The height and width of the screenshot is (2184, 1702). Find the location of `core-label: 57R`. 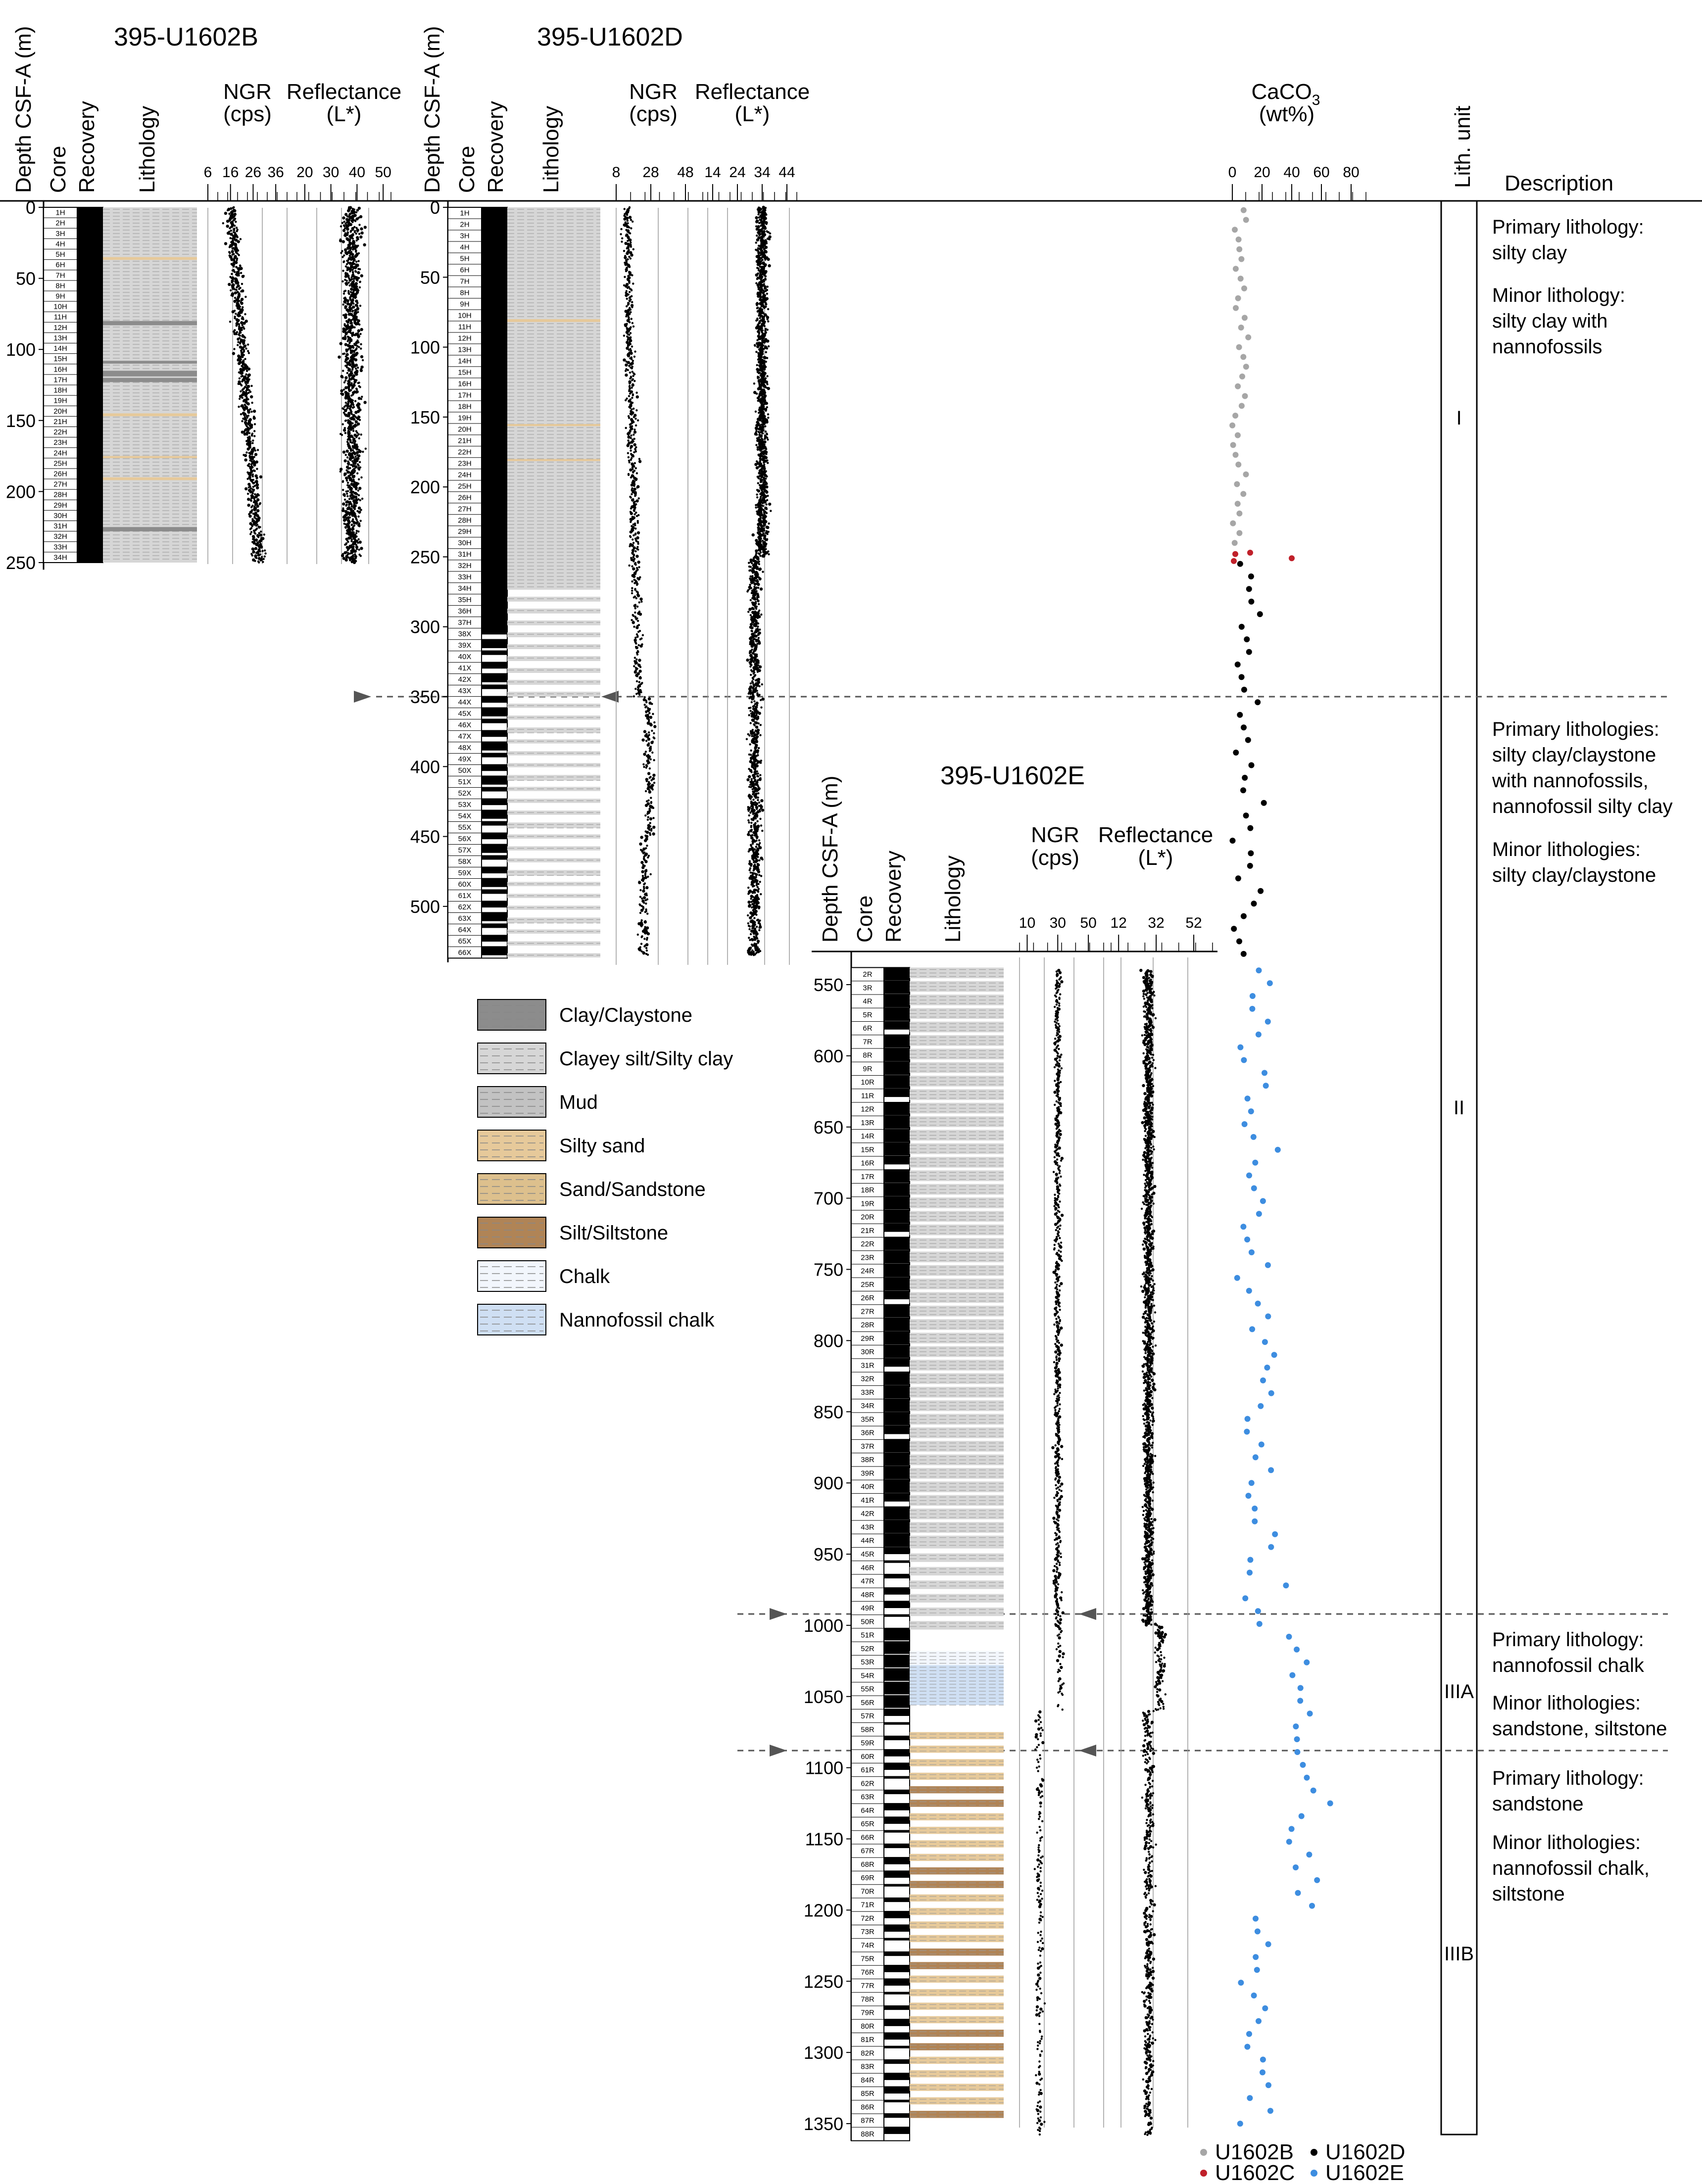

core-label: 57R is located at coordinates (868, 1716).